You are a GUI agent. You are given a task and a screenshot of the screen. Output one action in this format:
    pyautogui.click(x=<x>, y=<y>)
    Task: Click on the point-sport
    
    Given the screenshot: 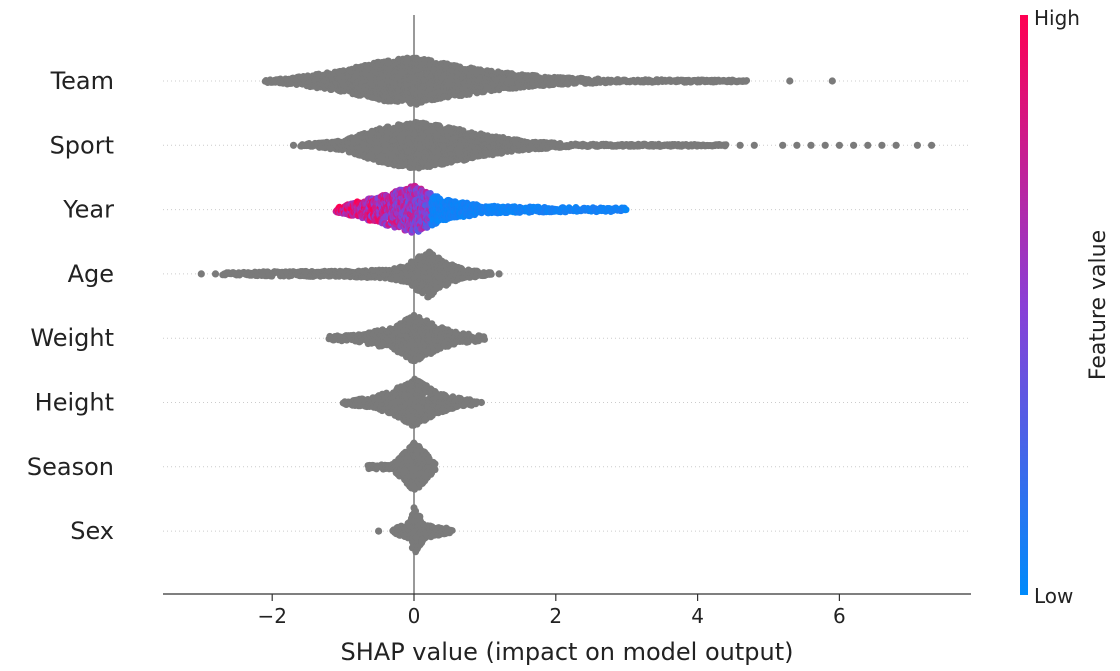 What is the action you would take?
    pyautogui.click(x=726, y=145)
    